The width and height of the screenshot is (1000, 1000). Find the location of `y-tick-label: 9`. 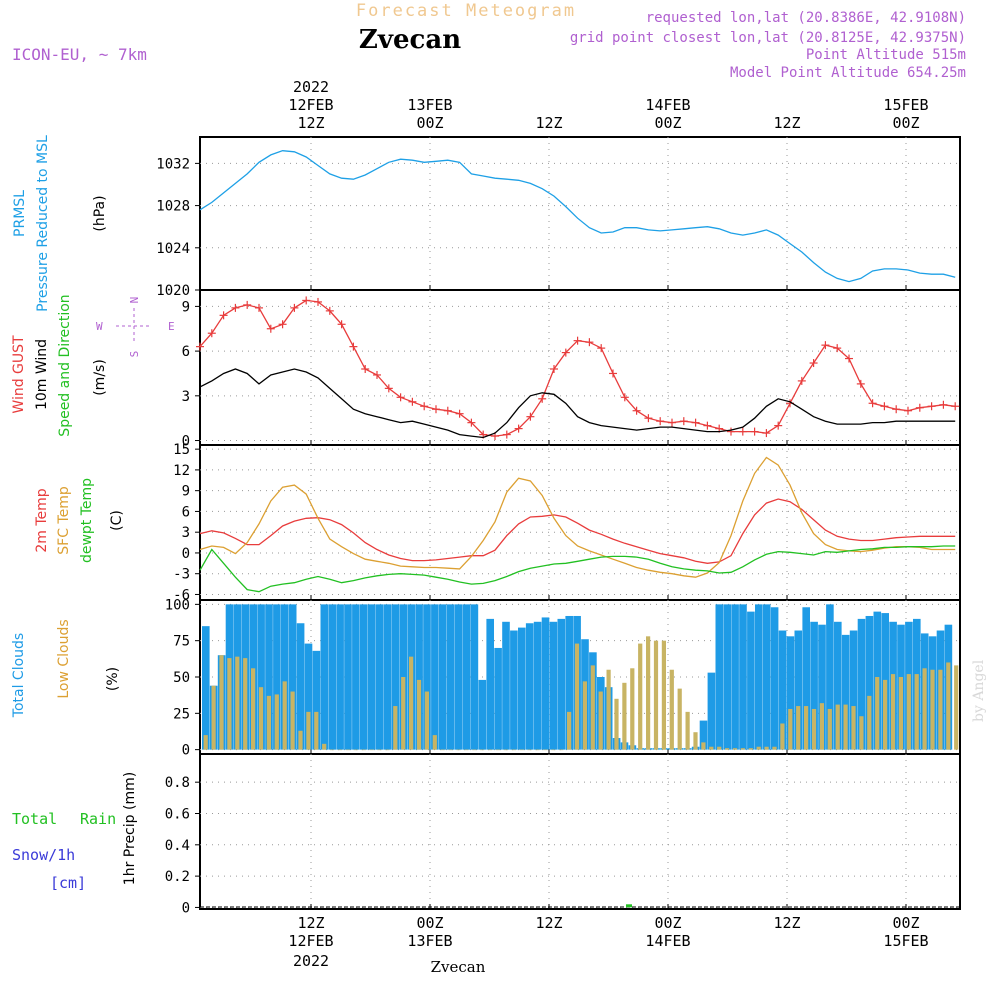

y-tick-label: 9 is located at coordinates (186, 307).